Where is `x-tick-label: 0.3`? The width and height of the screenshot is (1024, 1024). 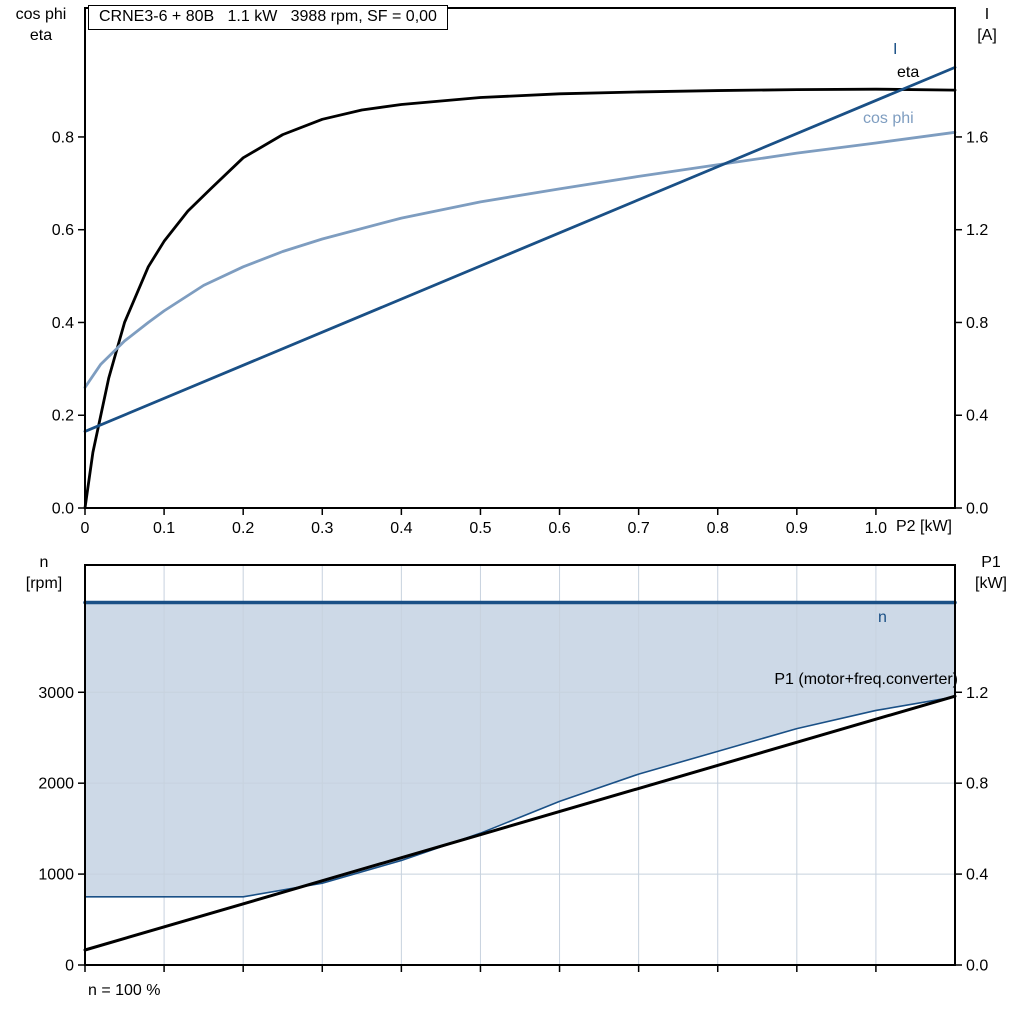
x-tick-label: 0.3 is located at coordinates (322, 528).